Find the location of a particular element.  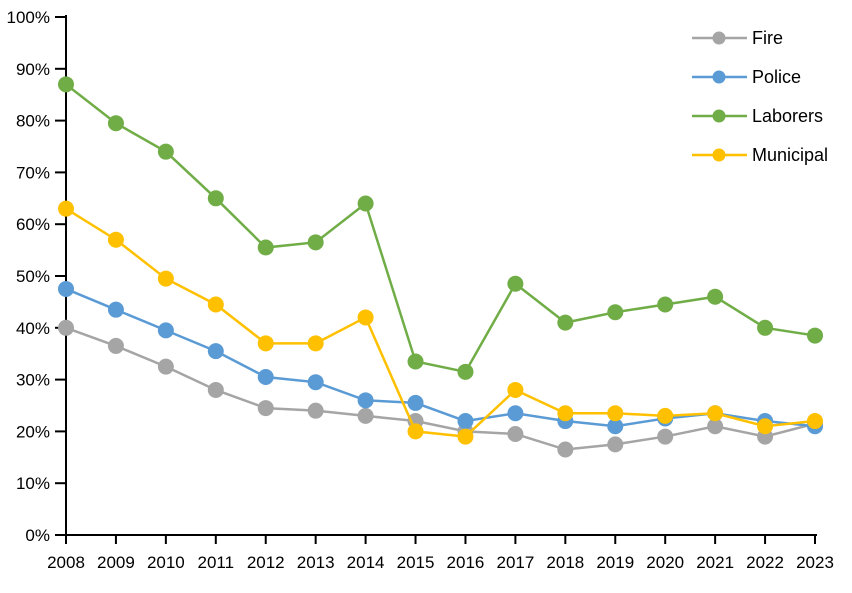

y-axis-tick-label: 0% is located at coordinates (37, 535).